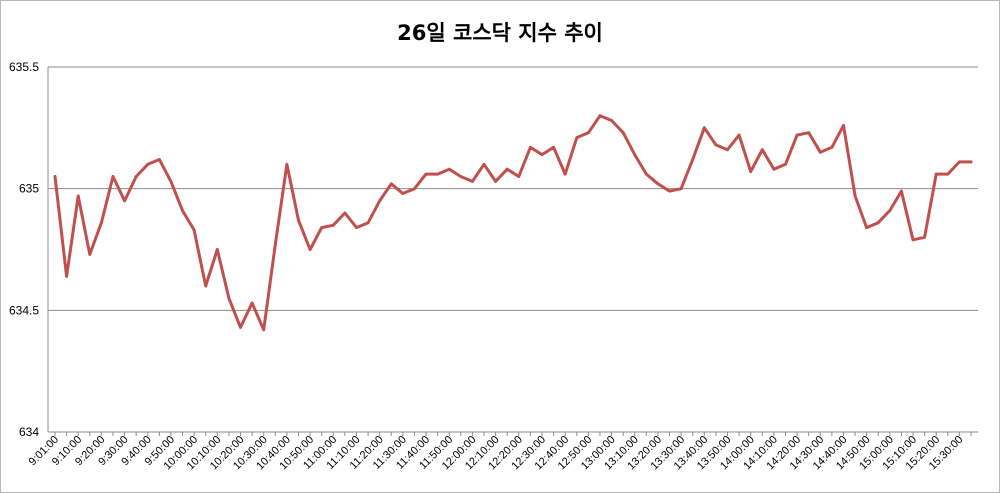  I want to click on y-tick-labels: 634 634.5 635 635.5, so click(24, 249).